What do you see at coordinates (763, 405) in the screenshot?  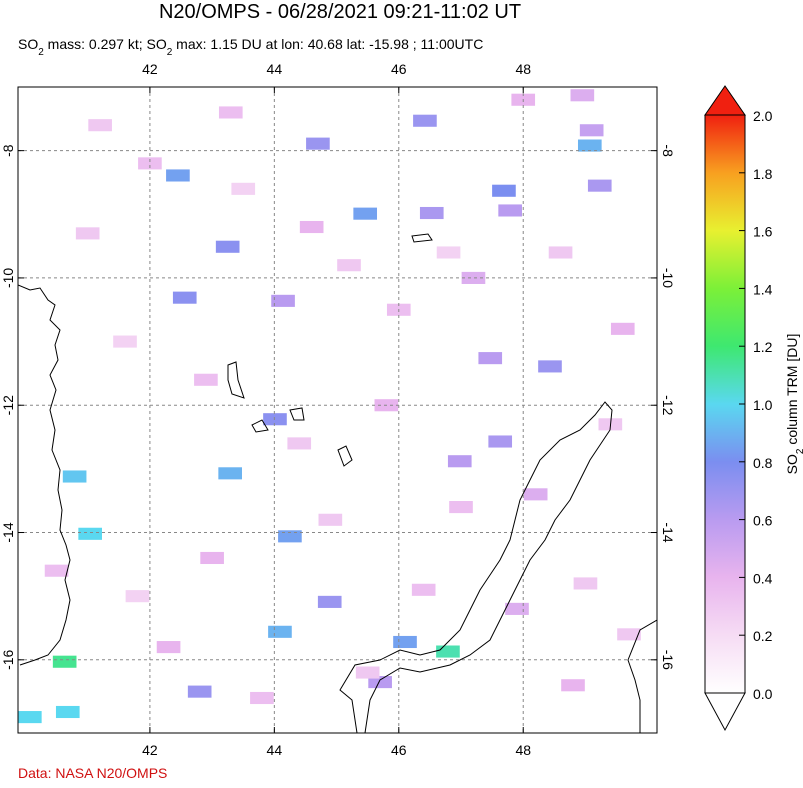 I see `colorbar-tick-label: 1.0` at bounding box center [763, 405].